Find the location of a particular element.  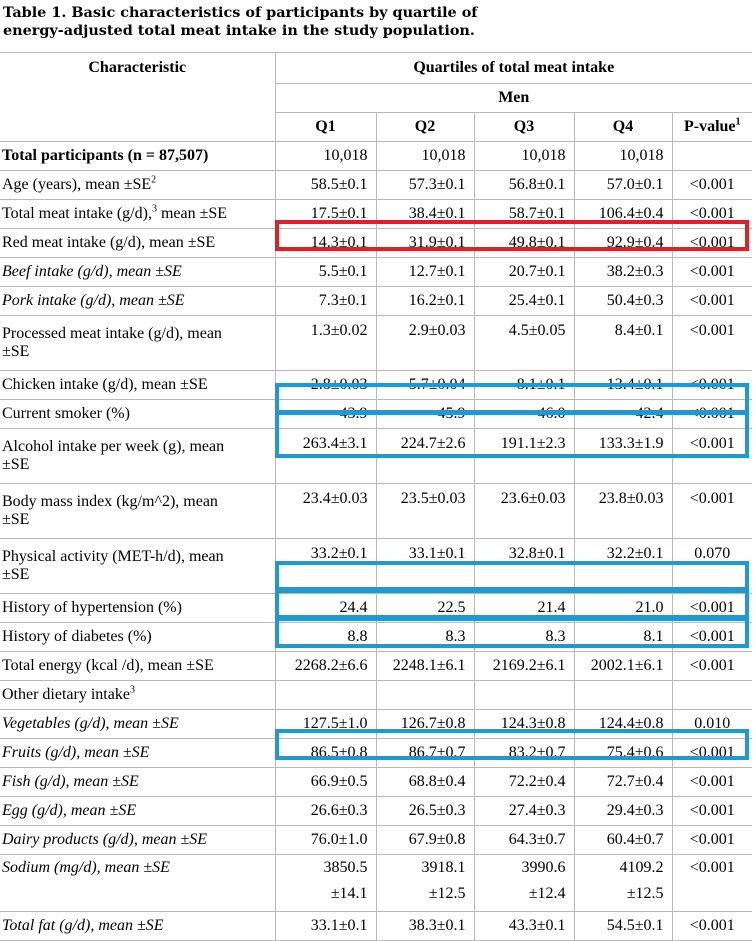

row-label: Dairy products (g/d), mean ±SE is located at coordinates (137, 840).